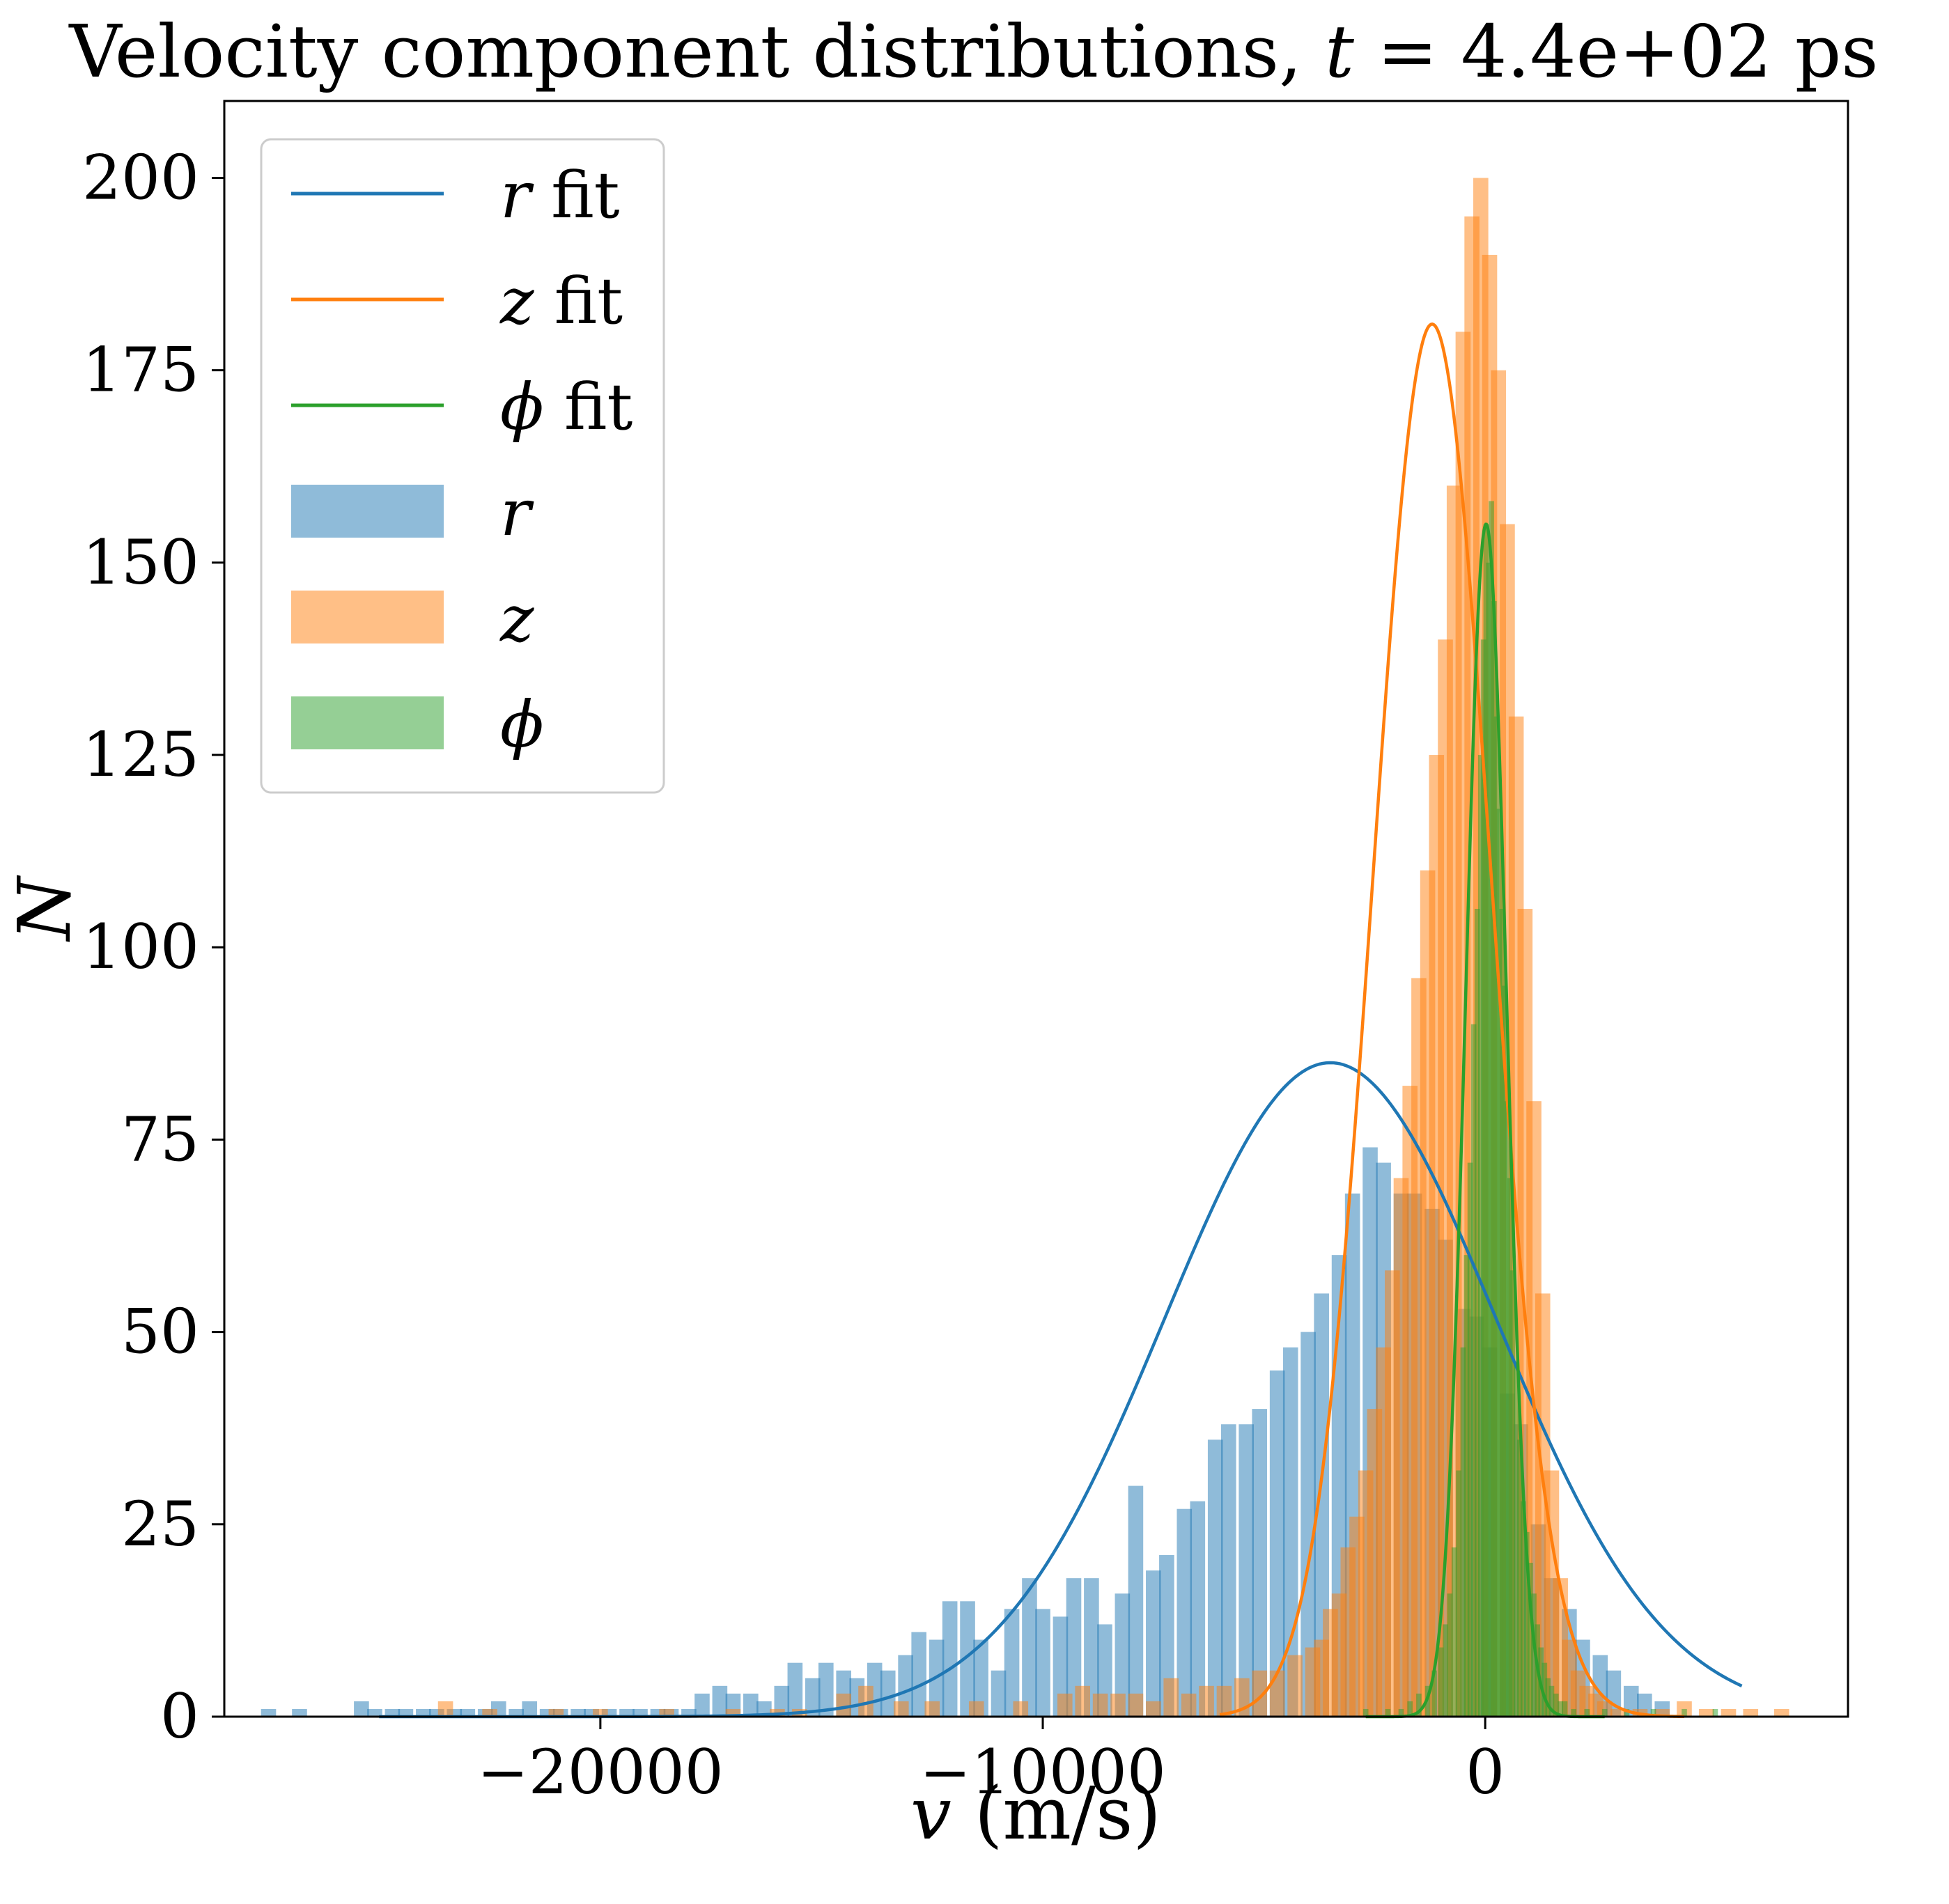  What do you see at coordinates (140, 754) in the screenshot?
I see `y-tick-label: 125` at bounding box center [140, 754].